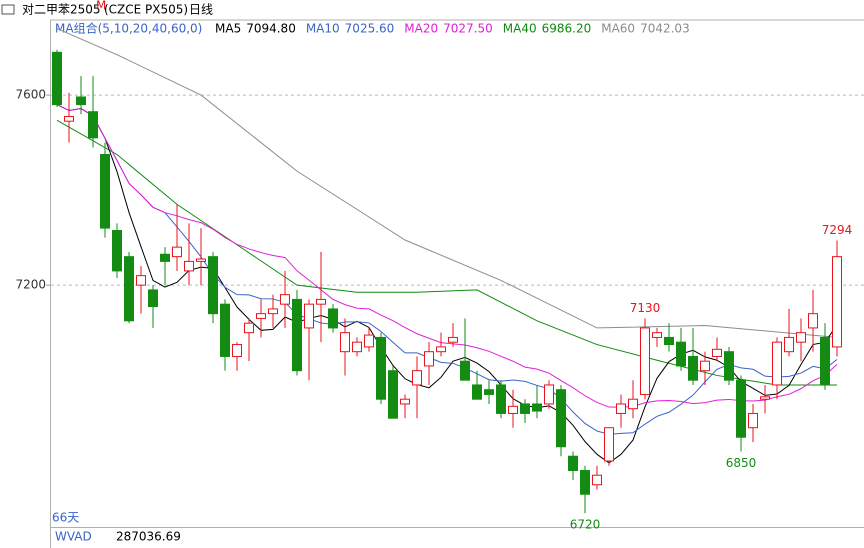  Describe the element at coordinates (665, 29) in the screenshot. I see `ma-legend-value: 7042.03` at that location.